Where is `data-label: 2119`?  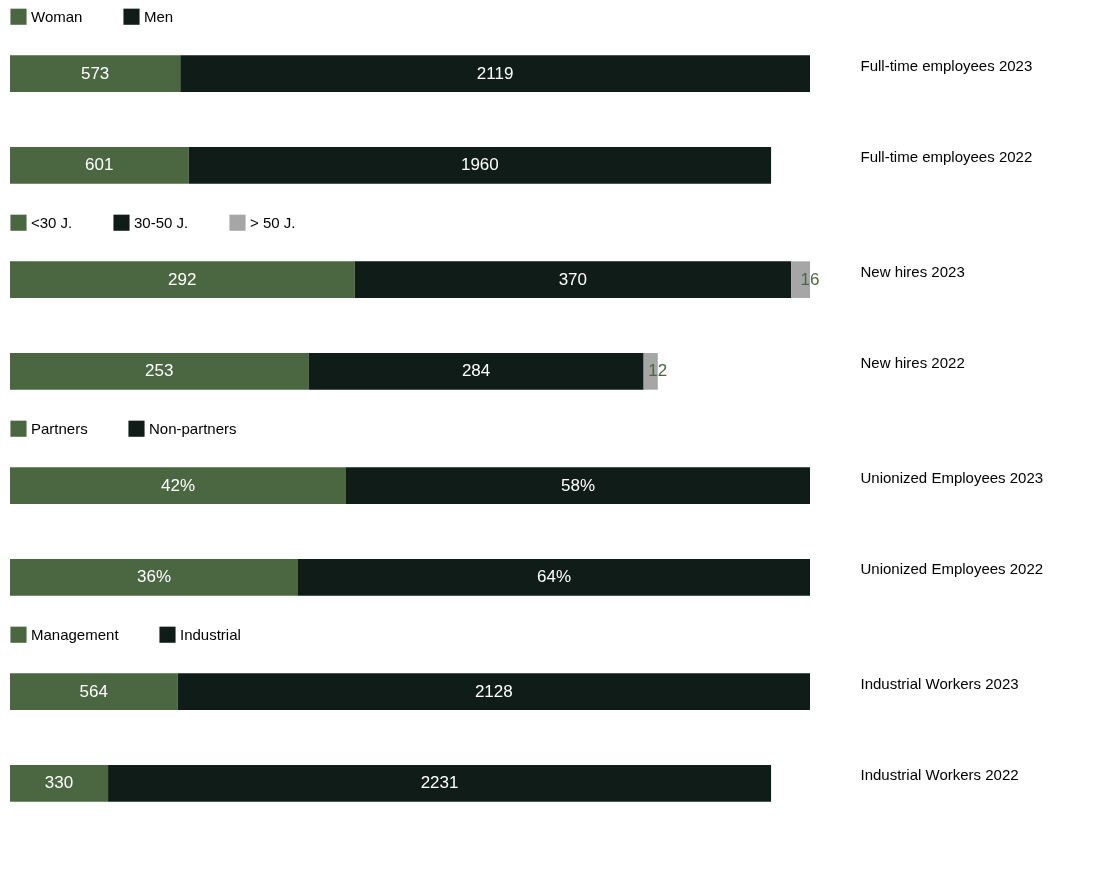 data-label: 2119 is located at coordinates (495, 73).